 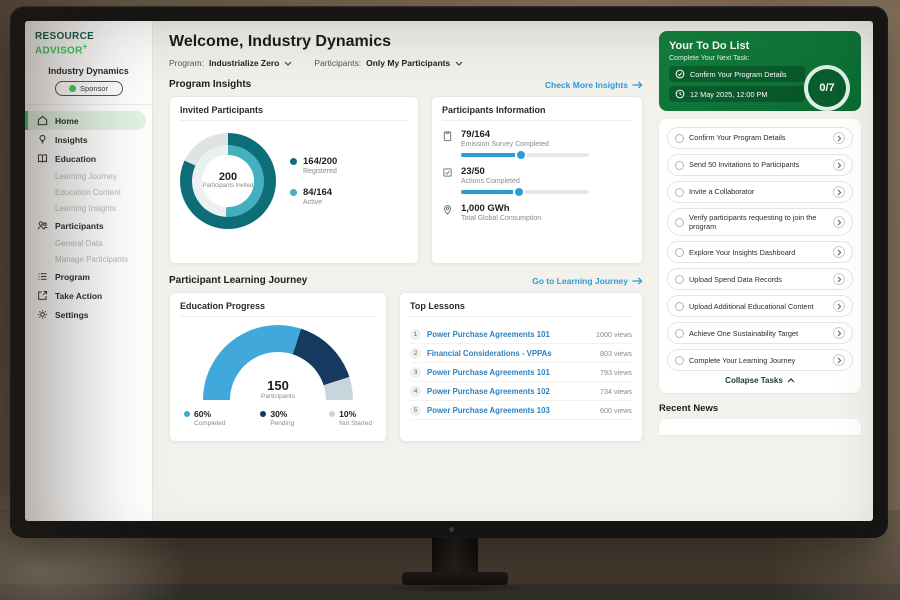 What do you see at coordinates (278, 362) in the screenshot?
I see `education-gauge: 150 Participants` at bounding box center [278, 362].